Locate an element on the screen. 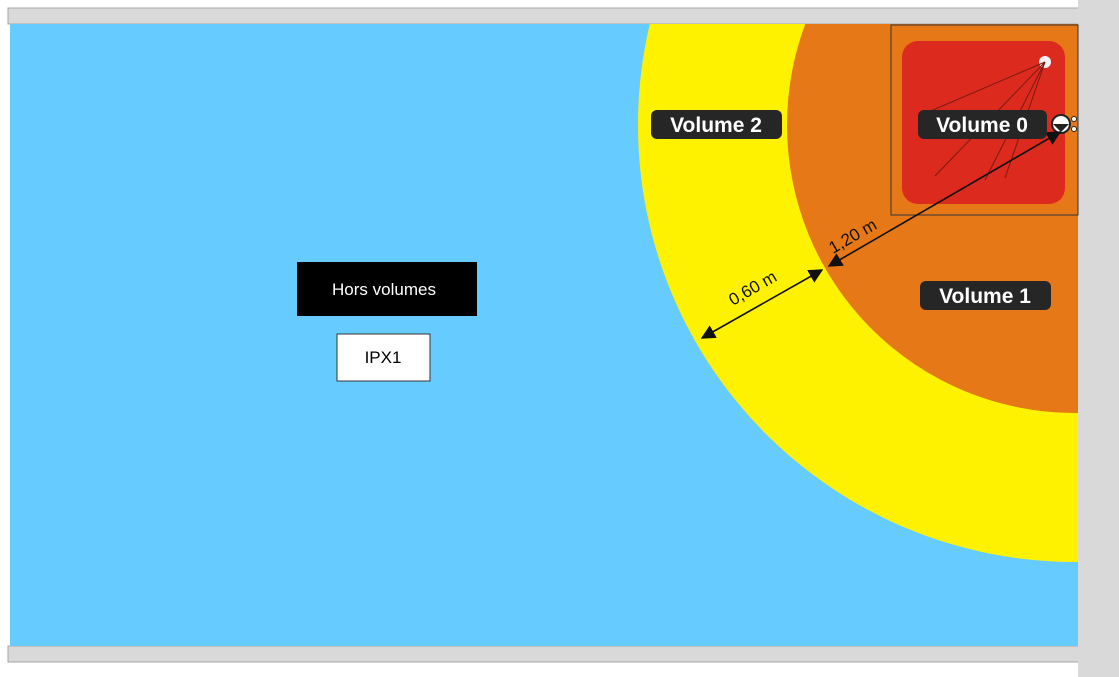  volume-0-label: Volume 0 is located at coordinates (982, 124).